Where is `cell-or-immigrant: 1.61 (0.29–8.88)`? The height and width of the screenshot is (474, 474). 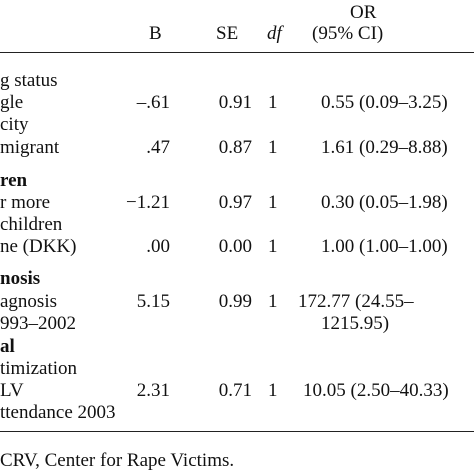 cell-or-immigrant: 1.61 (0.29–8.88) is located at coordinates (384, 147).